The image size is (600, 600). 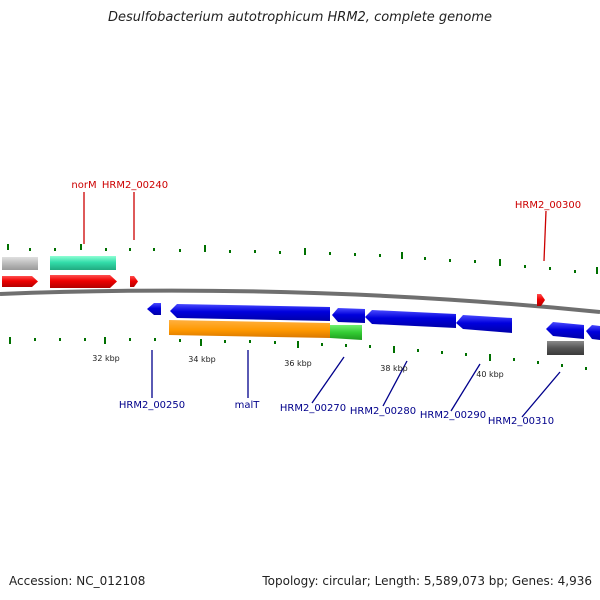 I want to click on label-HRM2-00240: HRM2_00240, so click(x=135, y=185).